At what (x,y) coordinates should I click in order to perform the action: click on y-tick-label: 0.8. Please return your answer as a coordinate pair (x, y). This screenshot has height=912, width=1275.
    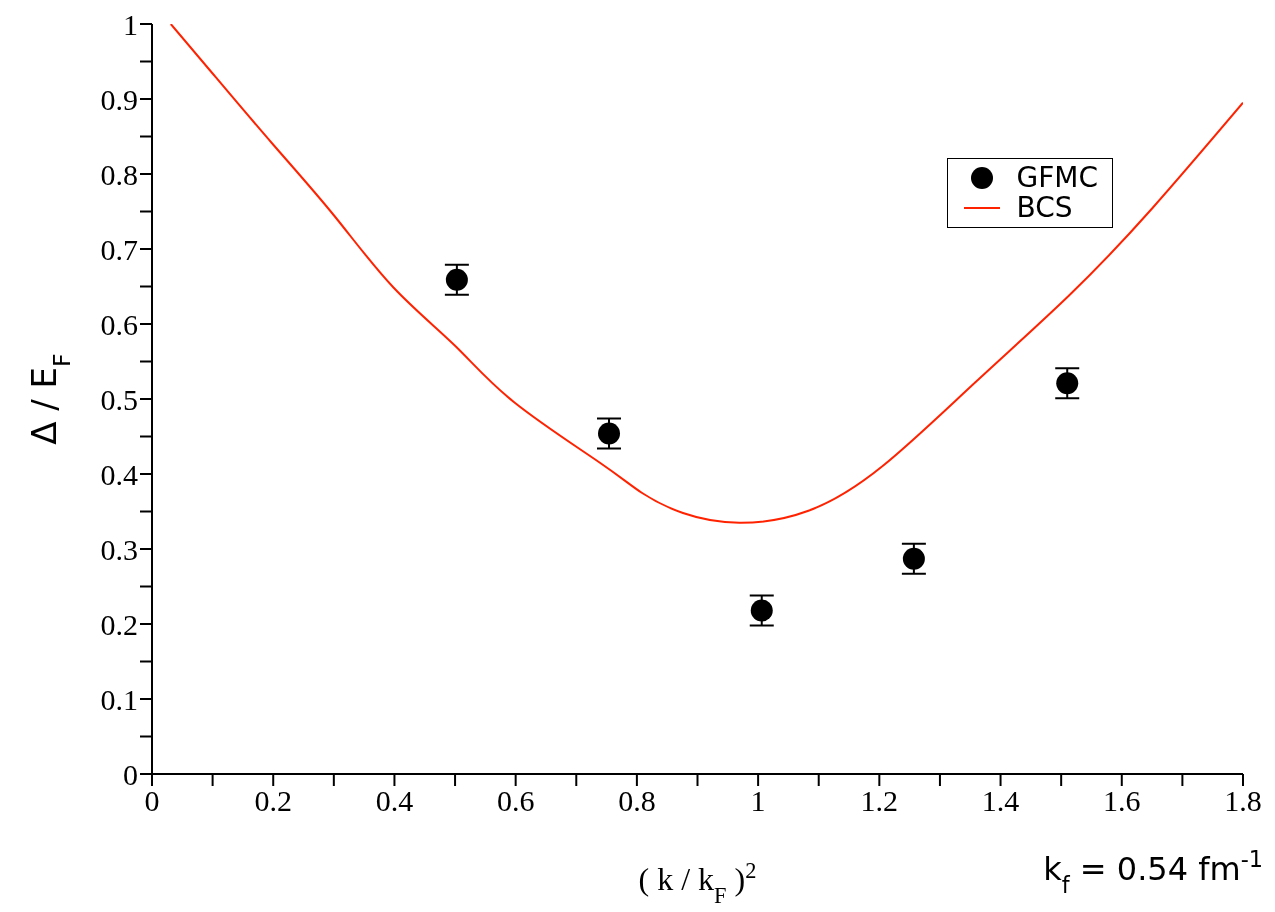
    Looking at the image, I should click on (119, 174).